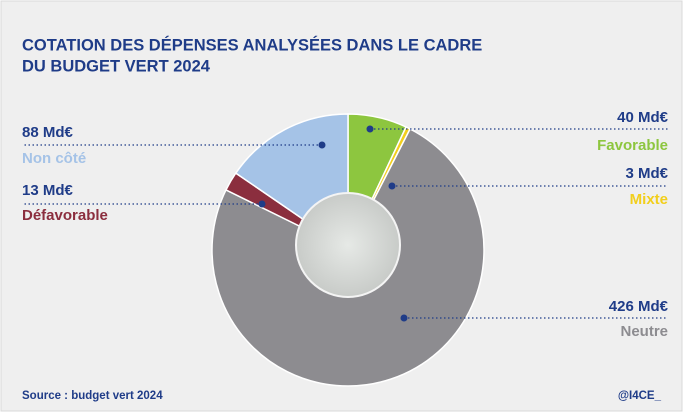  Describe the element at coordinates (48, 132) in the screenshot. I see `value-label: 88 Md€` at that location.